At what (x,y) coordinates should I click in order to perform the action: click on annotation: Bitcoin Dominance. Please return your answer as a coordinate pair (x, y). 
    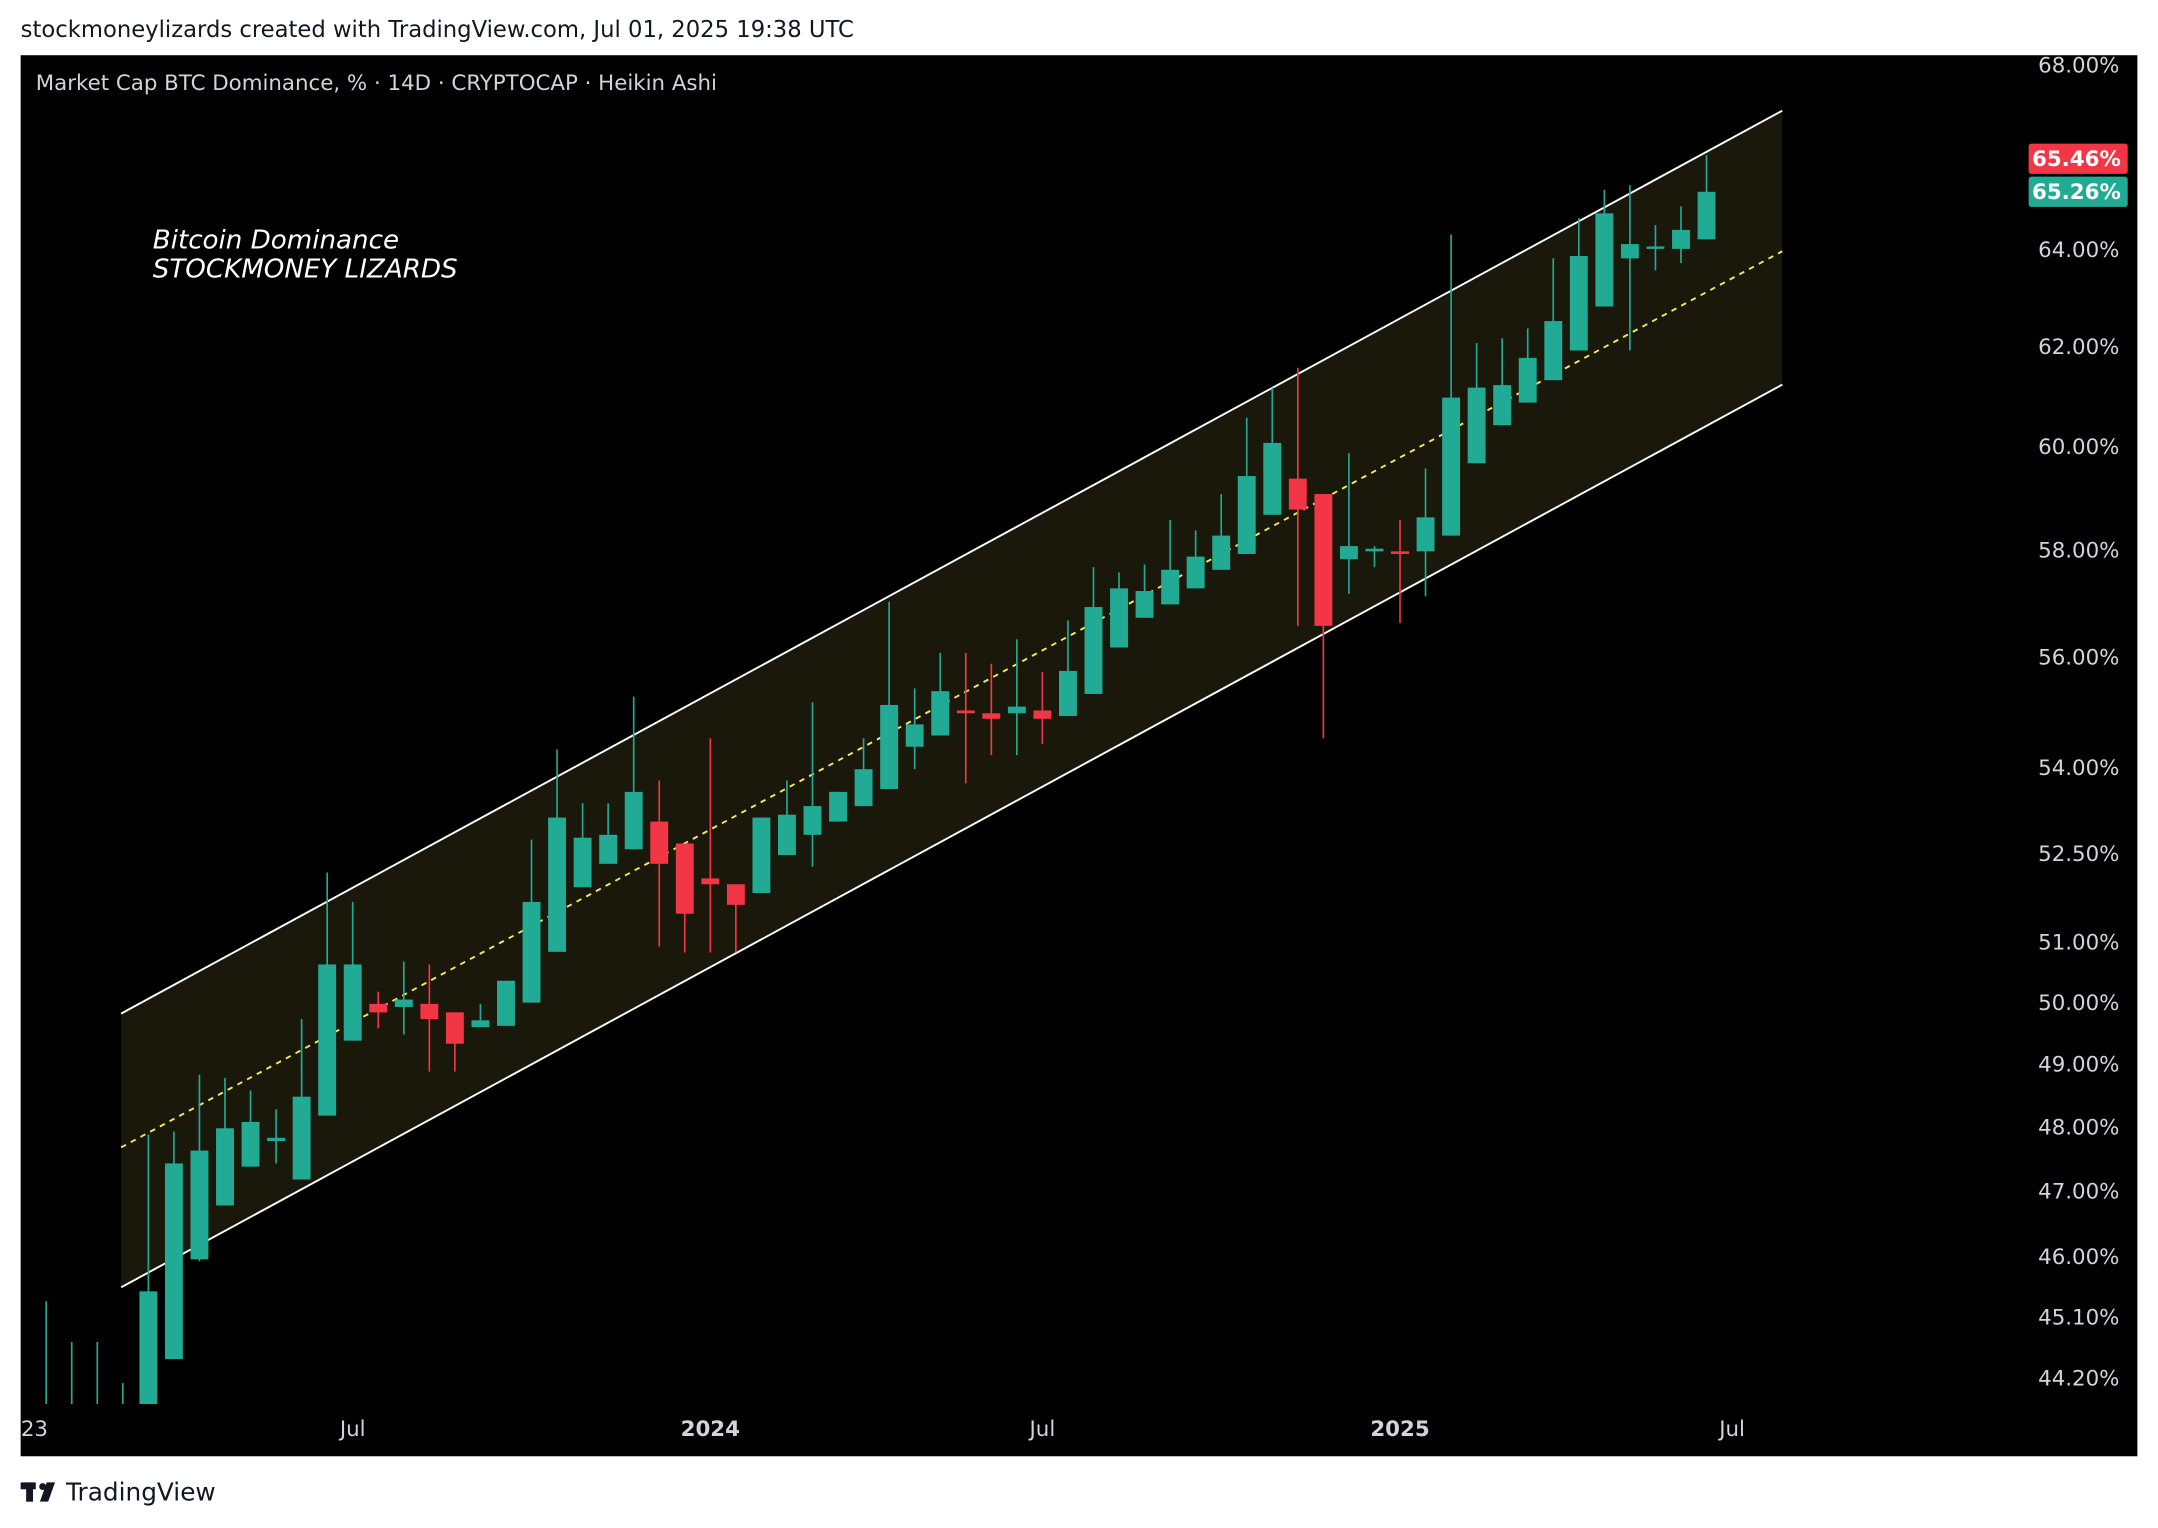
    Looking at the image, I should click on (276, 241).